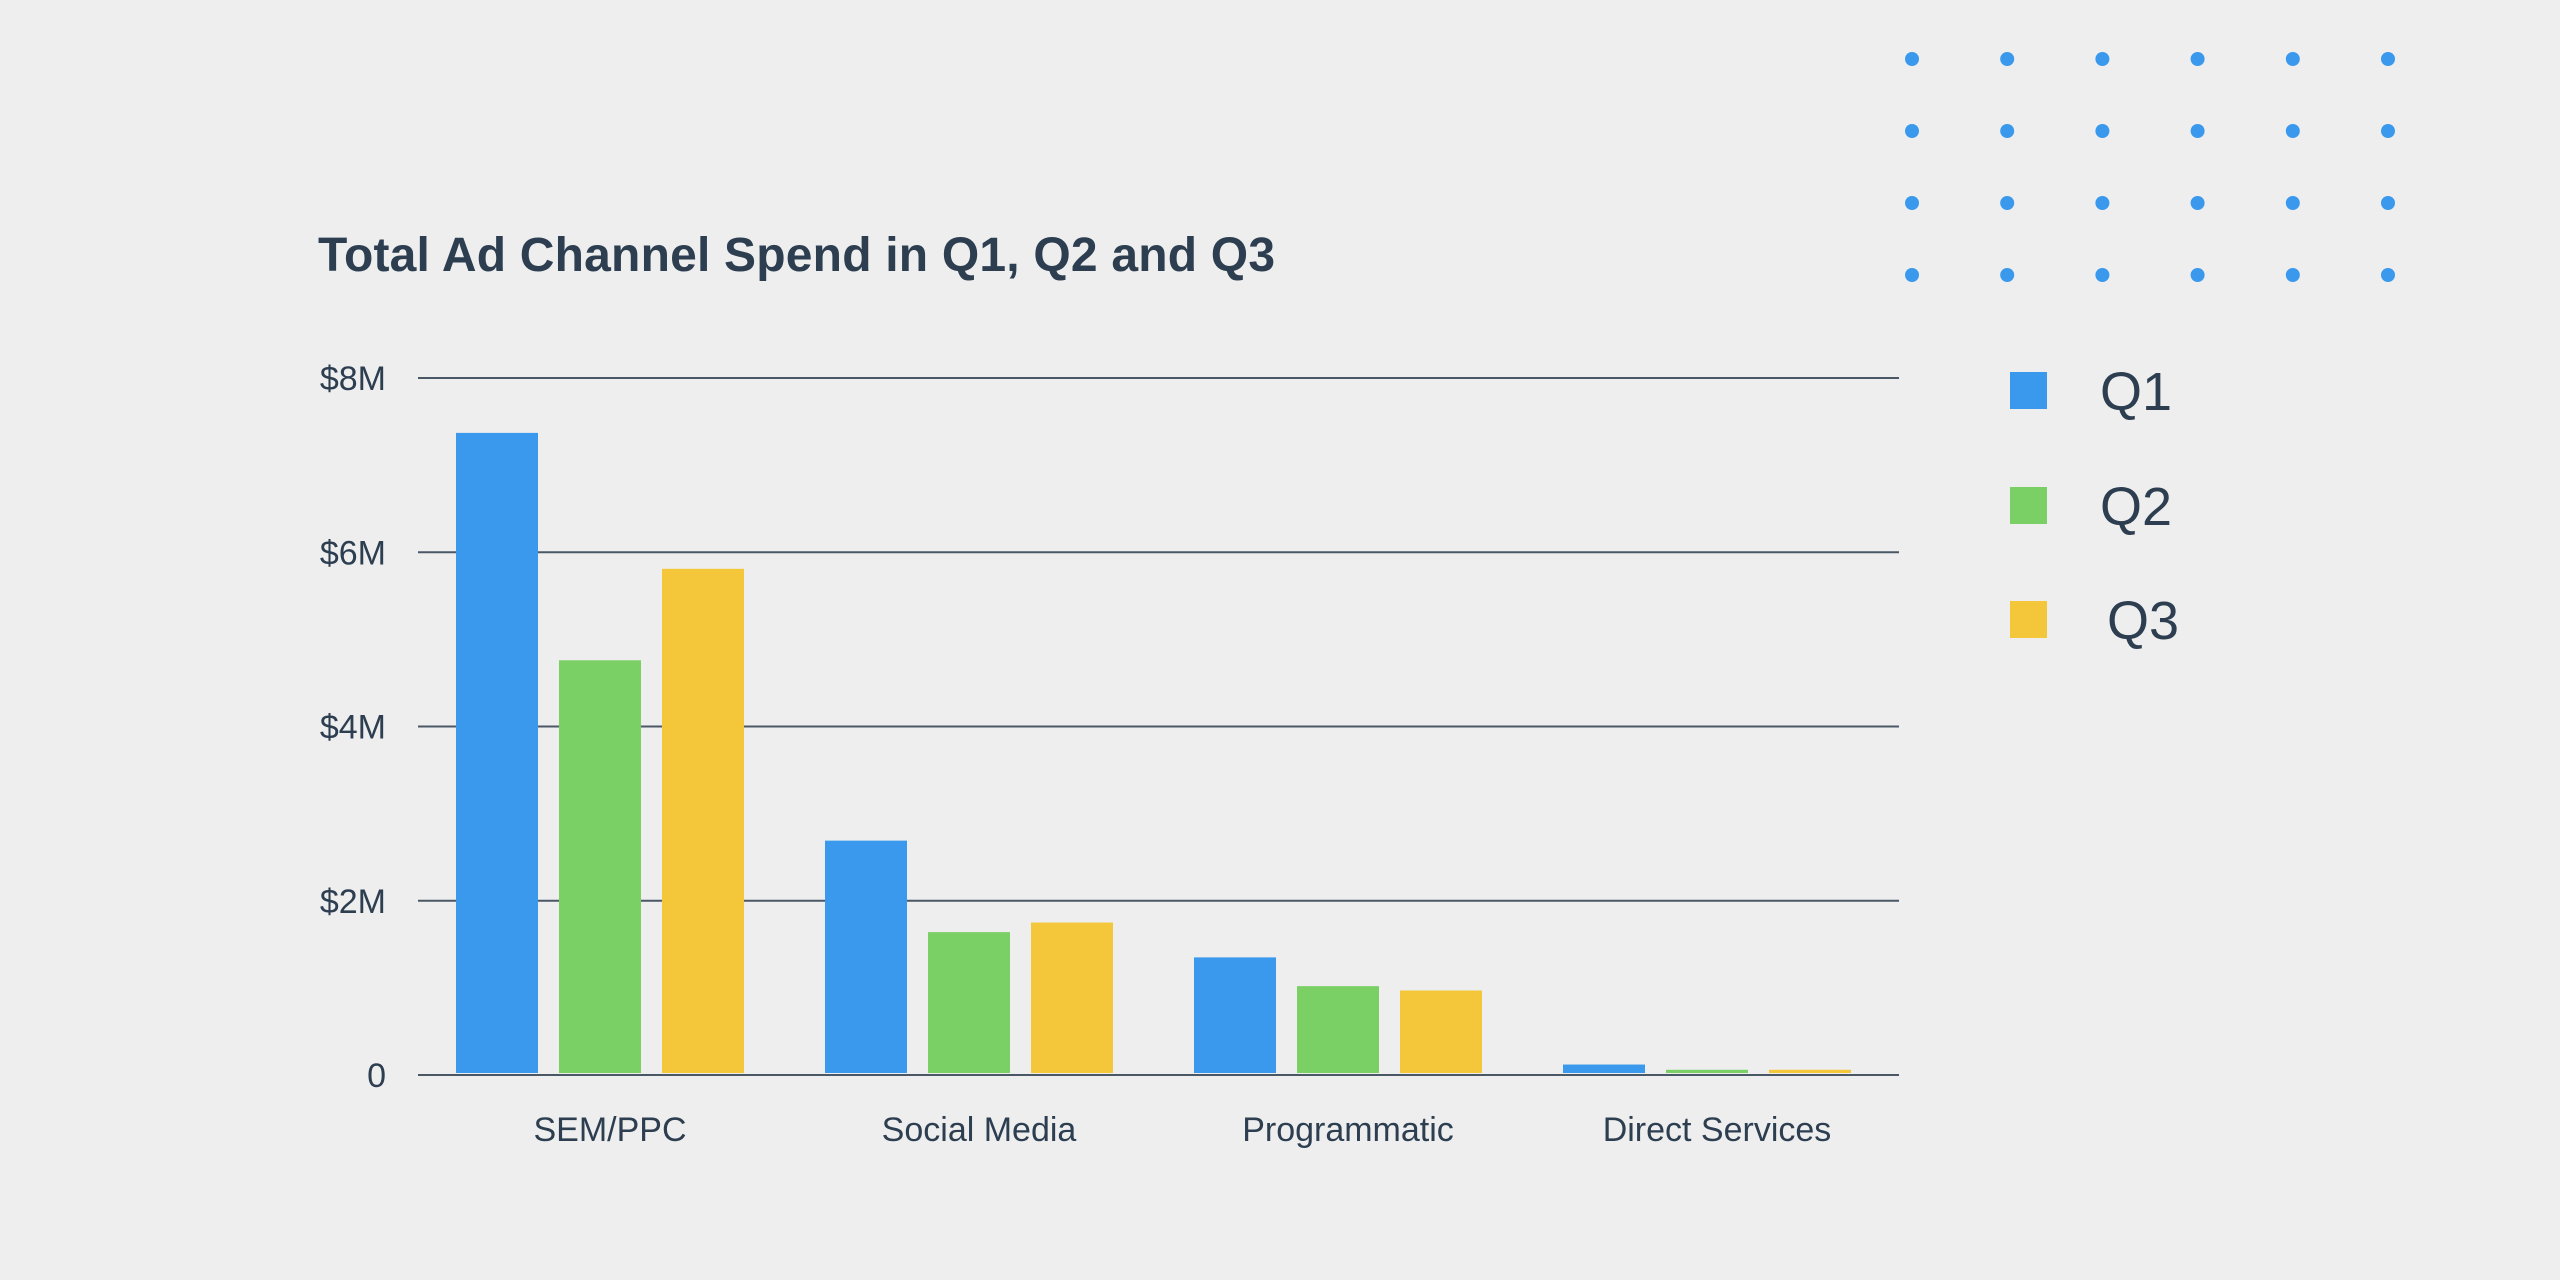 The image size is (2560, 1280). Describe the element at coordinates (2143, 621) in the screenshot. I see `legend-label-q3: Q3` at that location.